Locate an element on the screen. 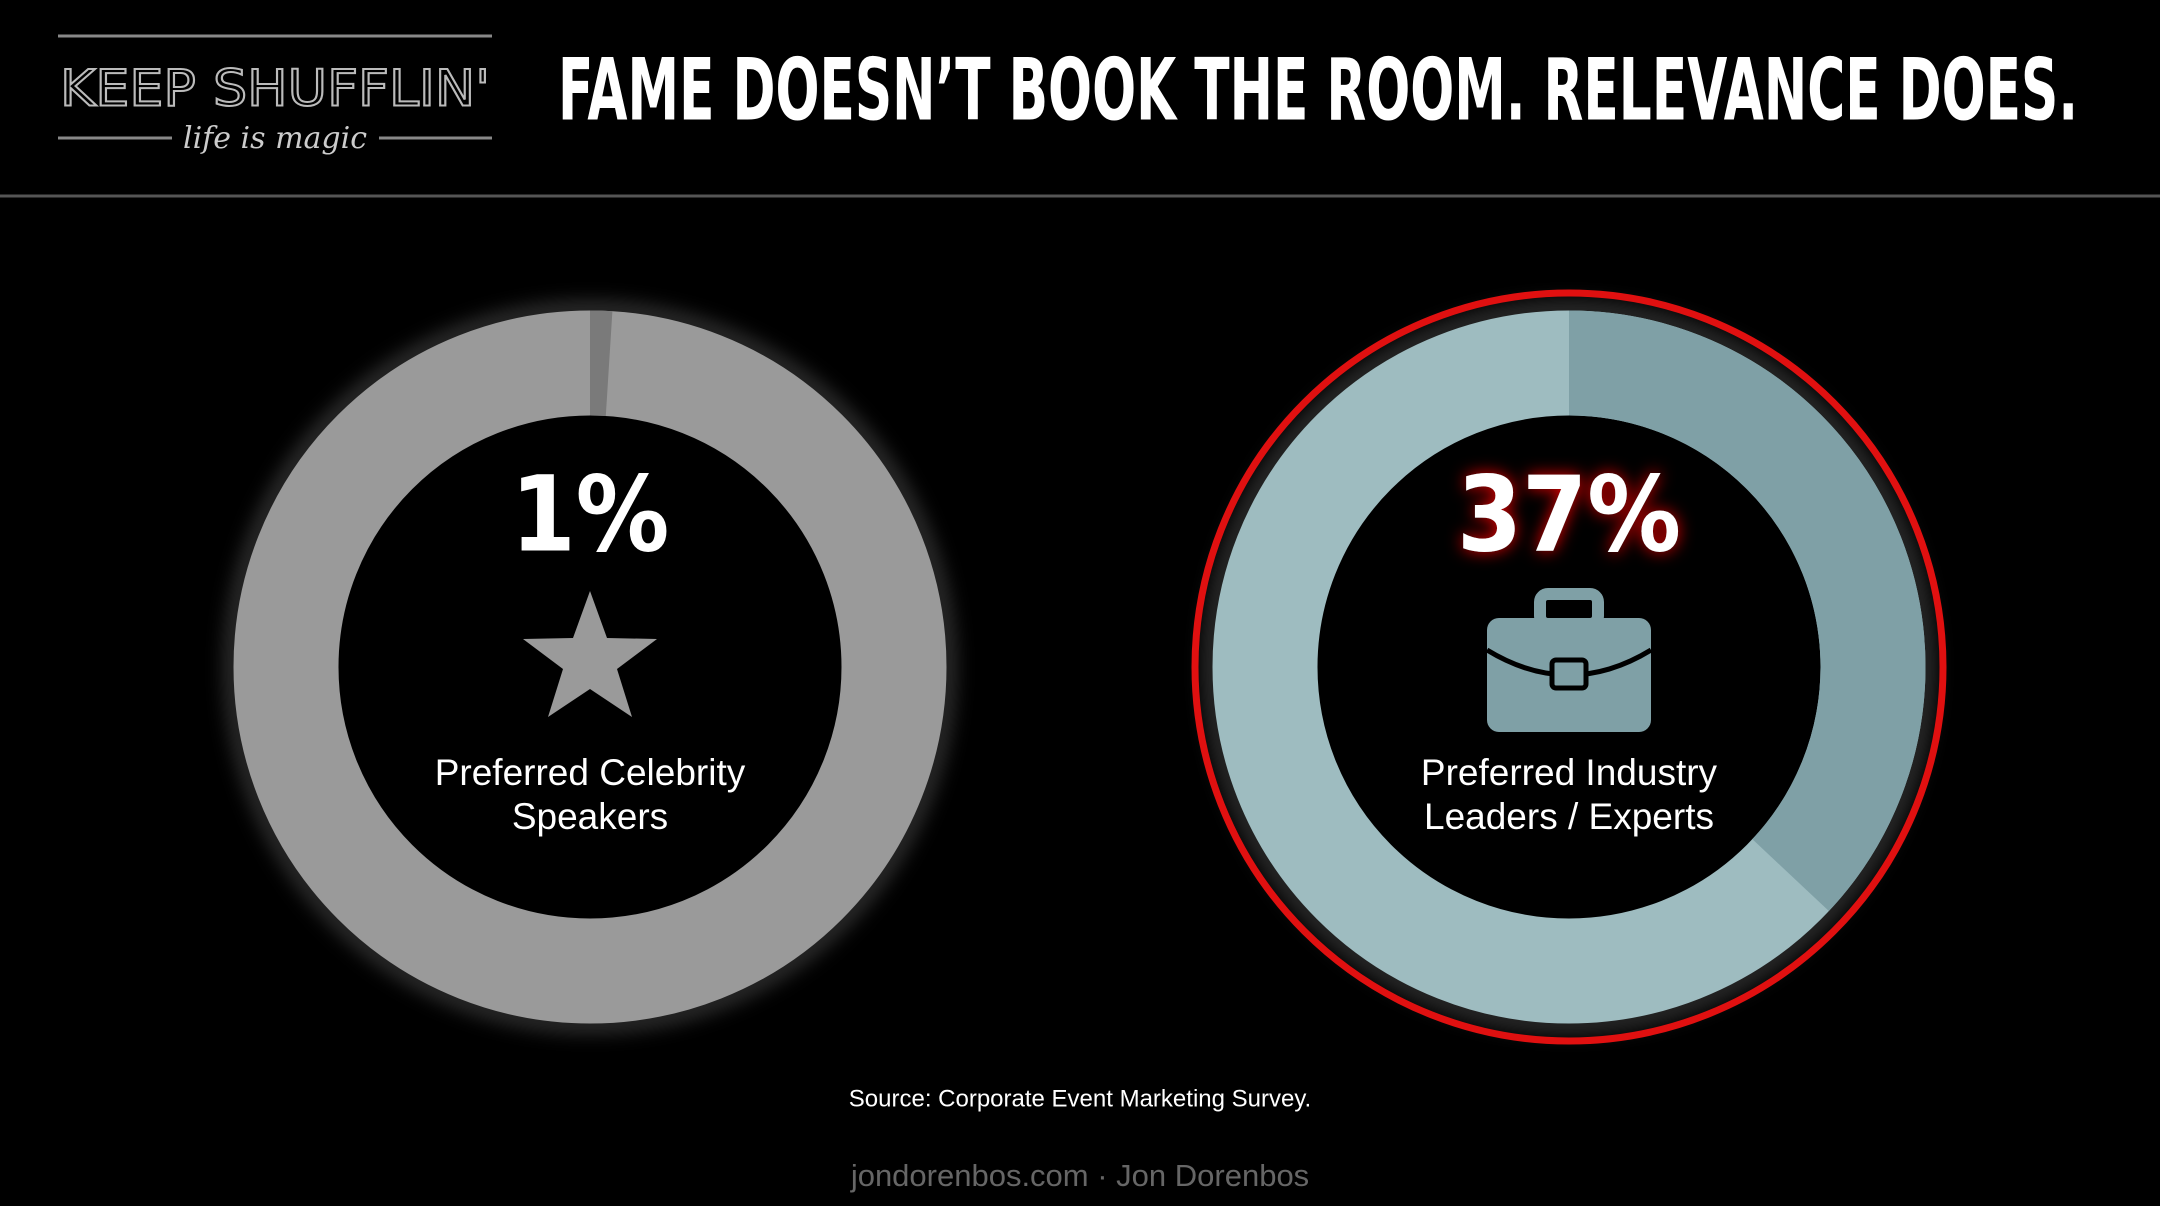  logo: KEEP SHUFFLIN' is located at coordinates (275, 89).